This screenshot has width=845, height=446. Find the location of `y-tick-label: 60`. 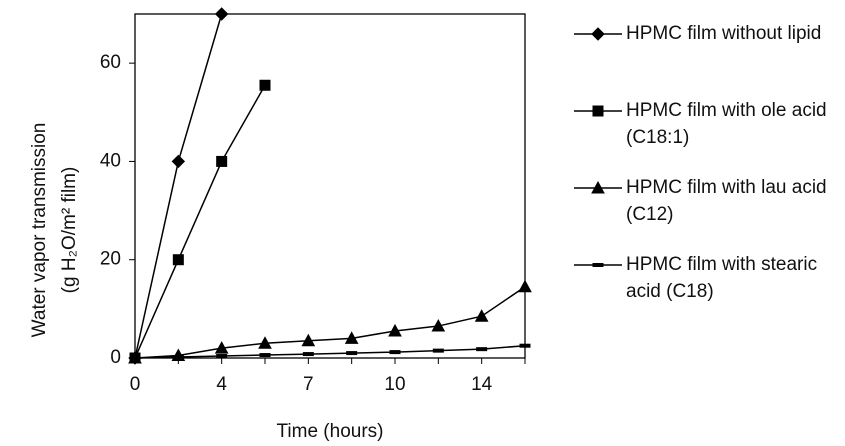

y-tick-label: 60 is located at coordinates (110, 62).